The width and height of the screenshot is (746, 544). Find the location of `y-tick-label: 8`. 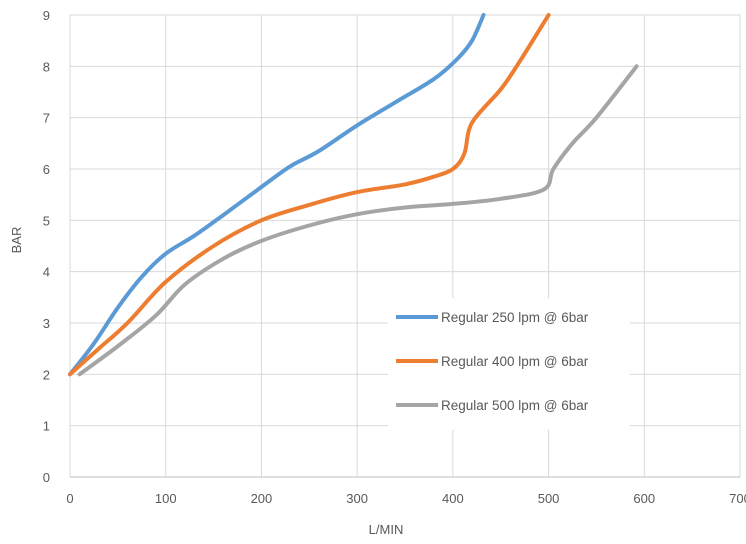

y-tick-label: 8 is located at coordinates (46, 66).